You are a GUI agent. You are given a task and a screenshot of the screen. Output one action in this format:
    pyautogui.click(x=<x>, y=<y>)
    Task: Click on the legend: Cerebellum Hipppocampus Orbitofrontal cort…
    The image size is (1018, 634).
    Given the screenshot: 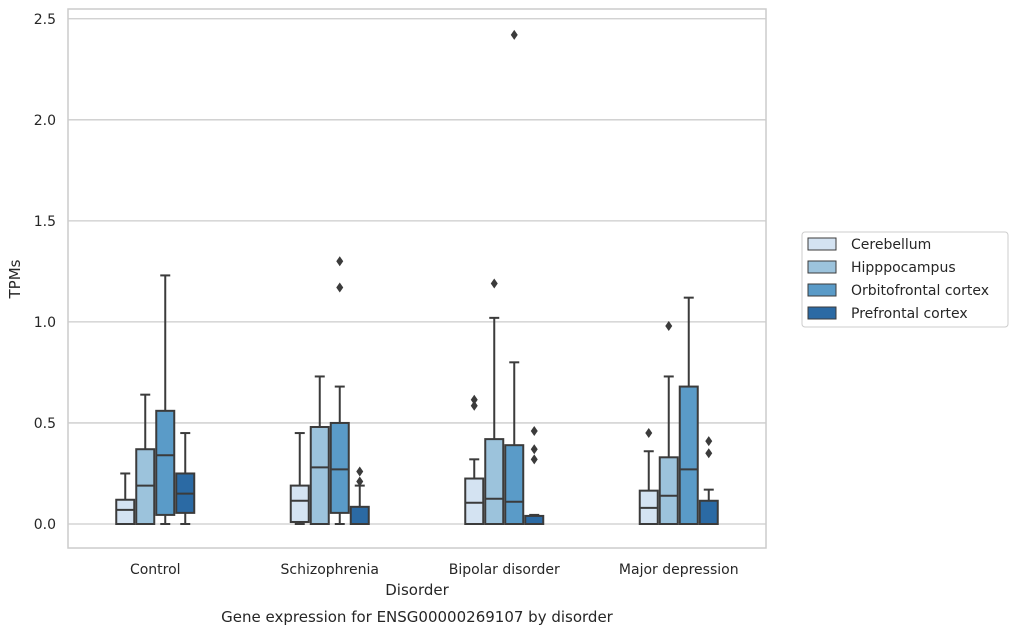 What is the action you would take?
    pyautogui.click(x=905, y=279)
    